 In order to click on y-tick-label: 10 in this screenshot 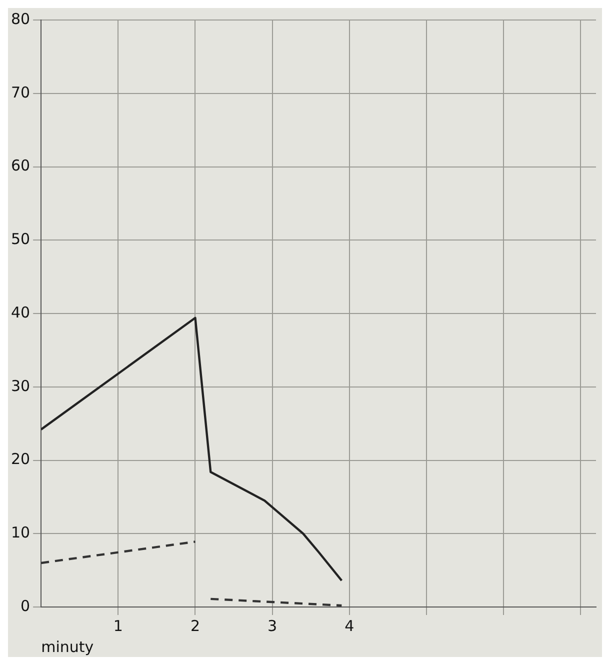, I will do `click(20, 533)`.